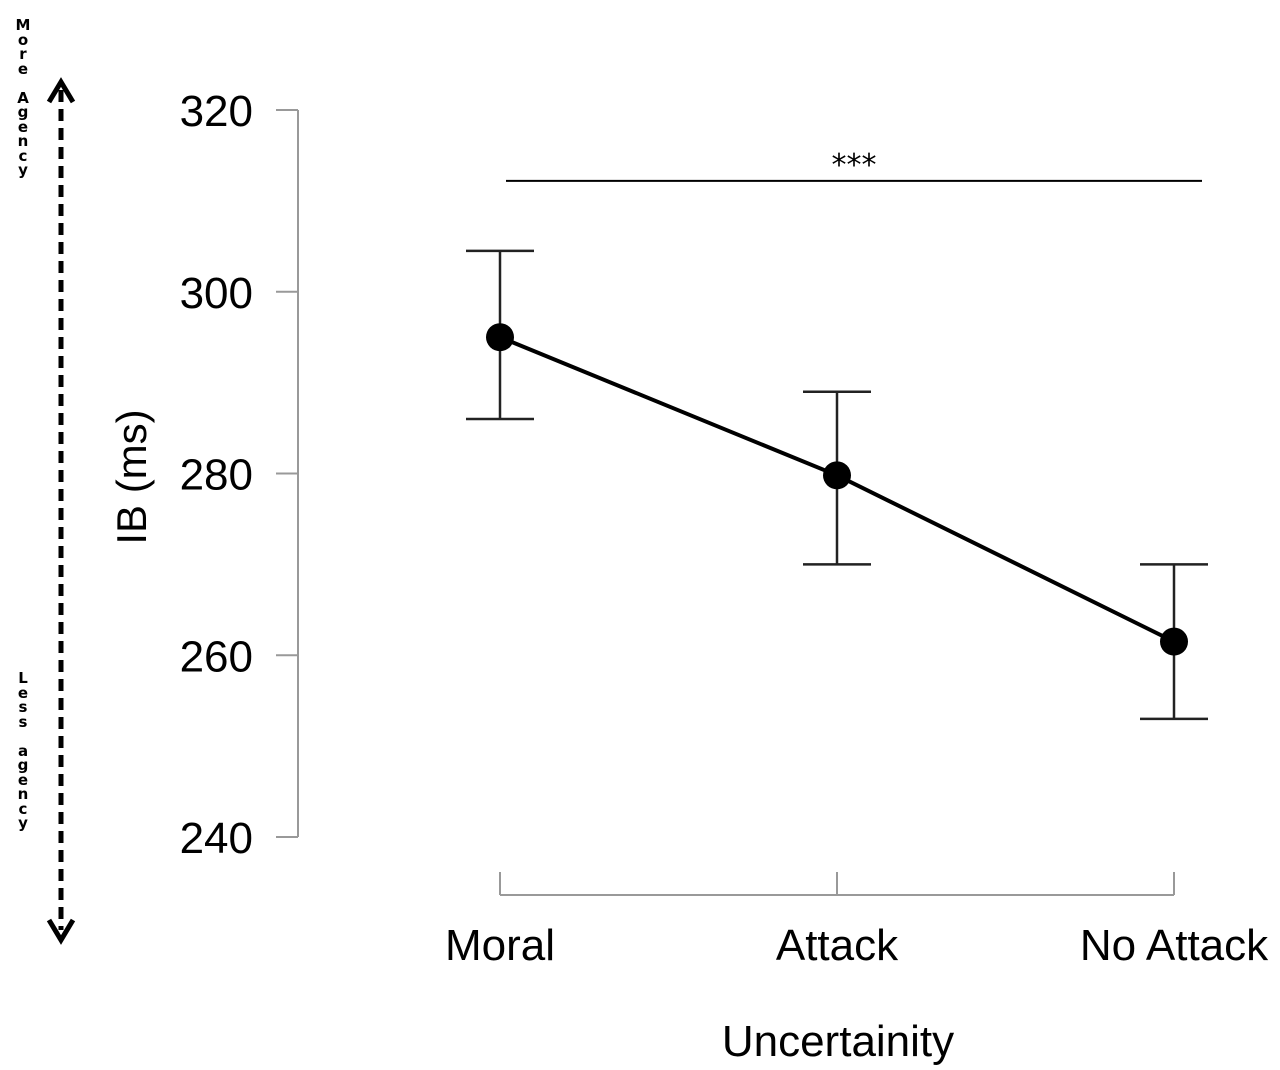 The height and width of the screenshot is (1070, 1280). I want to click on y-tick-label: 280, so click(216, 475).